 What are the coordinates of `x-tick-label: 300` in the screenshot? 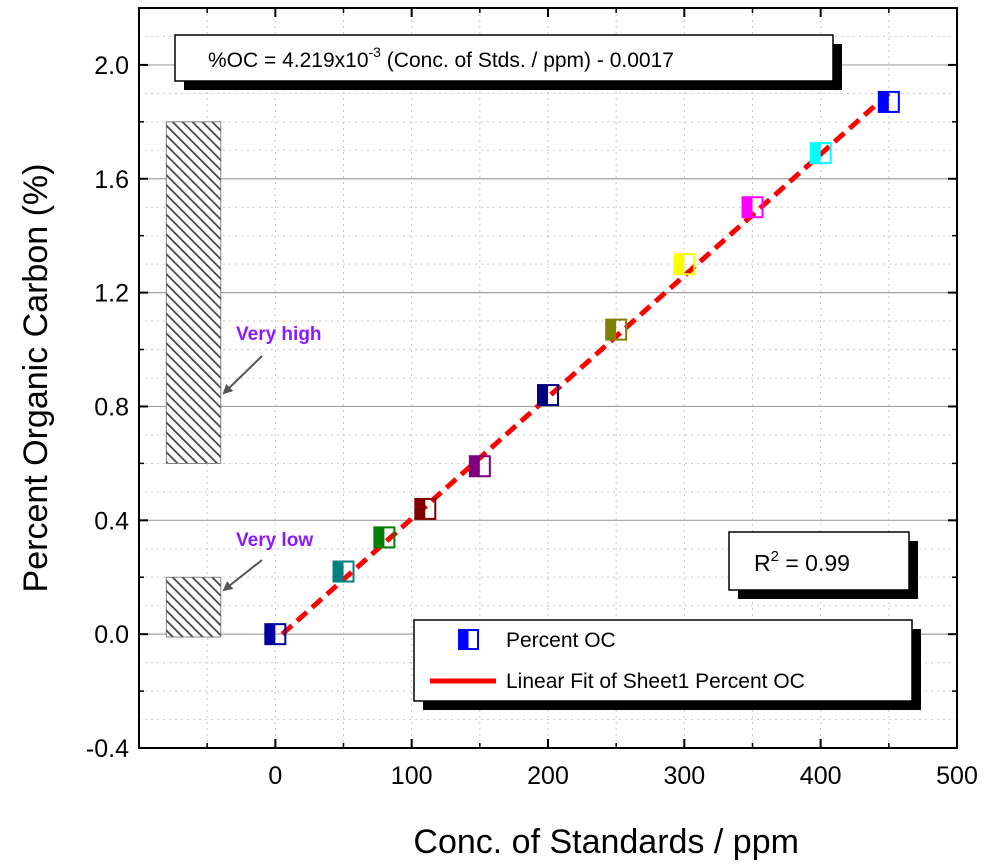 It's located at (684, 776).